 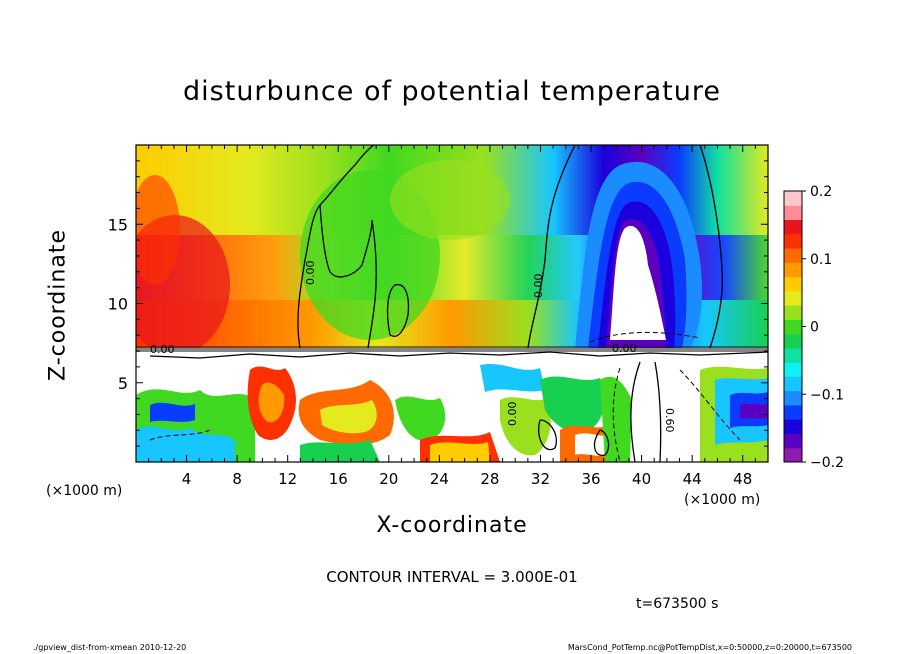 I want to click on x-tick-label: 32, so click(x=540, y=479).